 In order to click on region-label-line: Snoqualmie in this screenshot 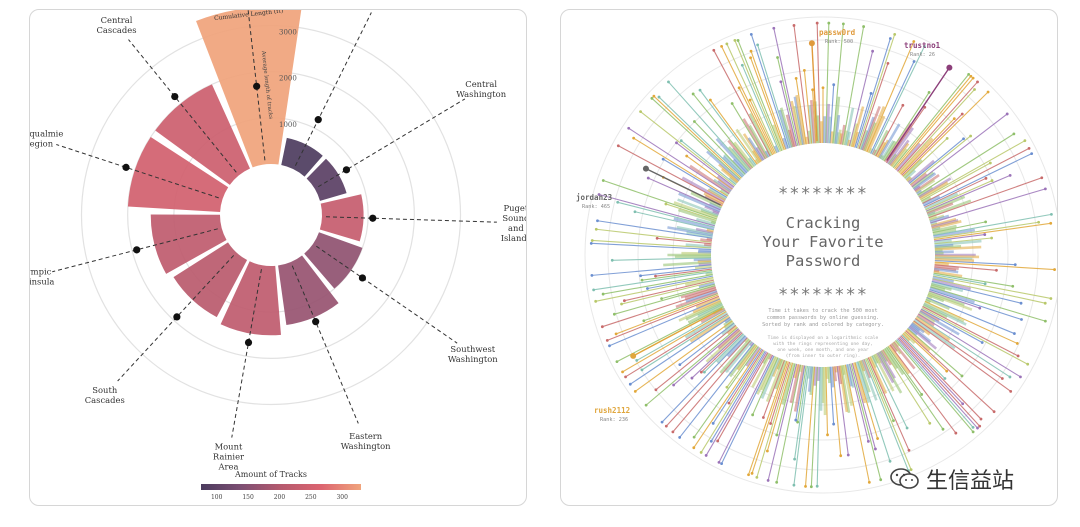, I will do `click(46, 134)`.